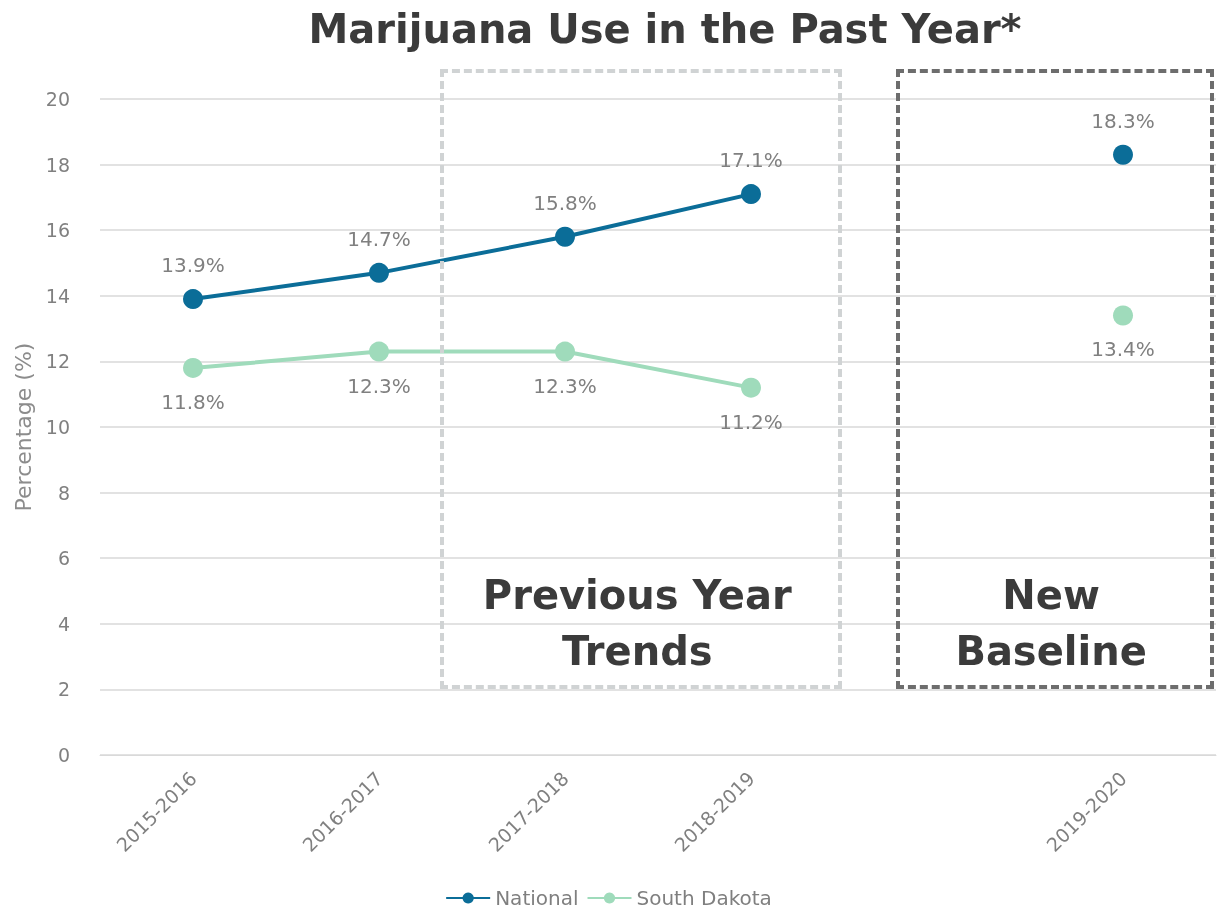 The image size is (1217, 915). Describe the element at coordinates (1051, 624) in the screenshot. I see `annotation: New Baseline` at that location.